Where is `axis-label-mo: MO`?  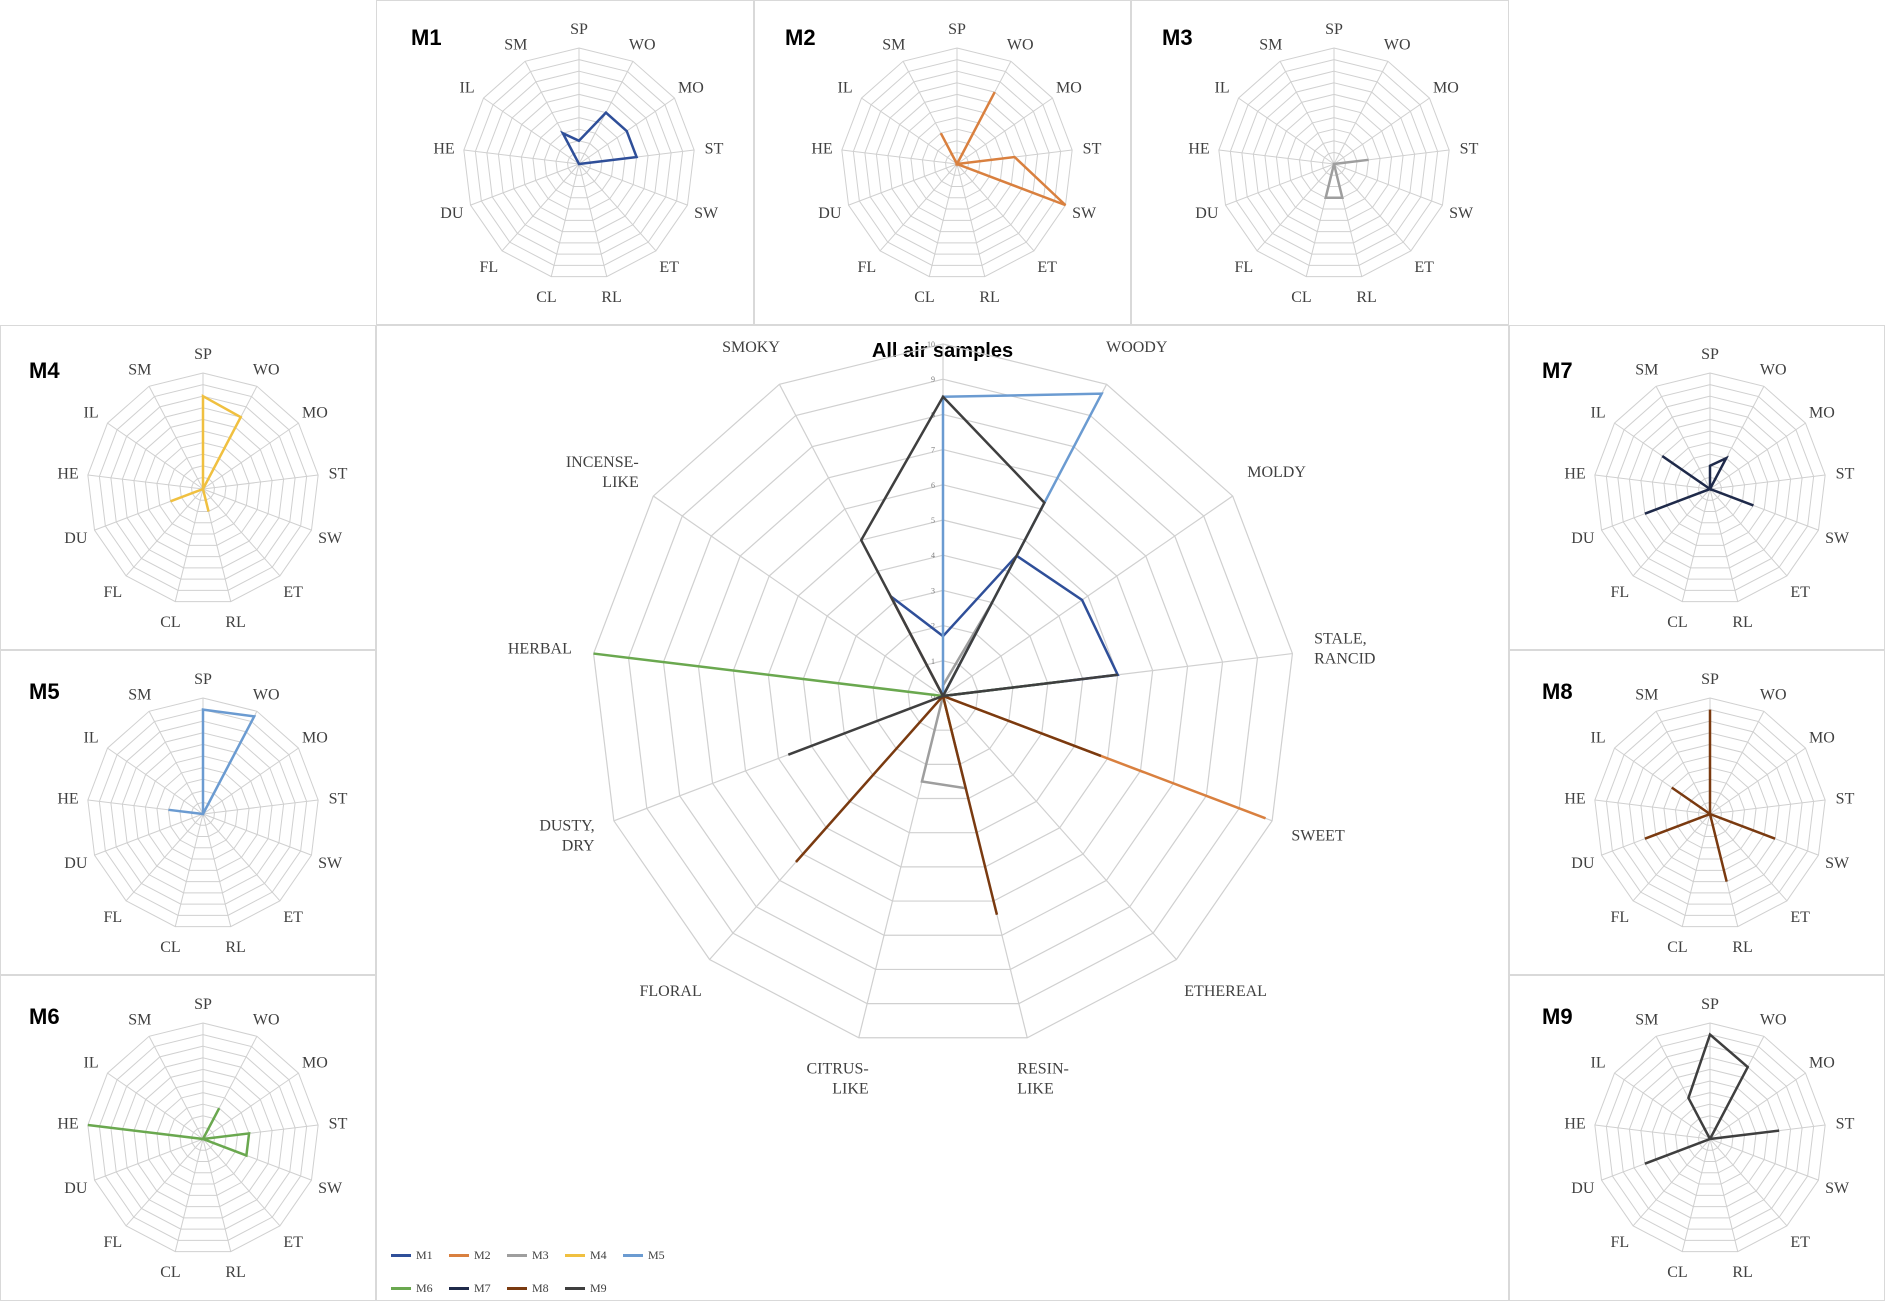 axis-label-mo: MO is located at coordinates (315, 738).